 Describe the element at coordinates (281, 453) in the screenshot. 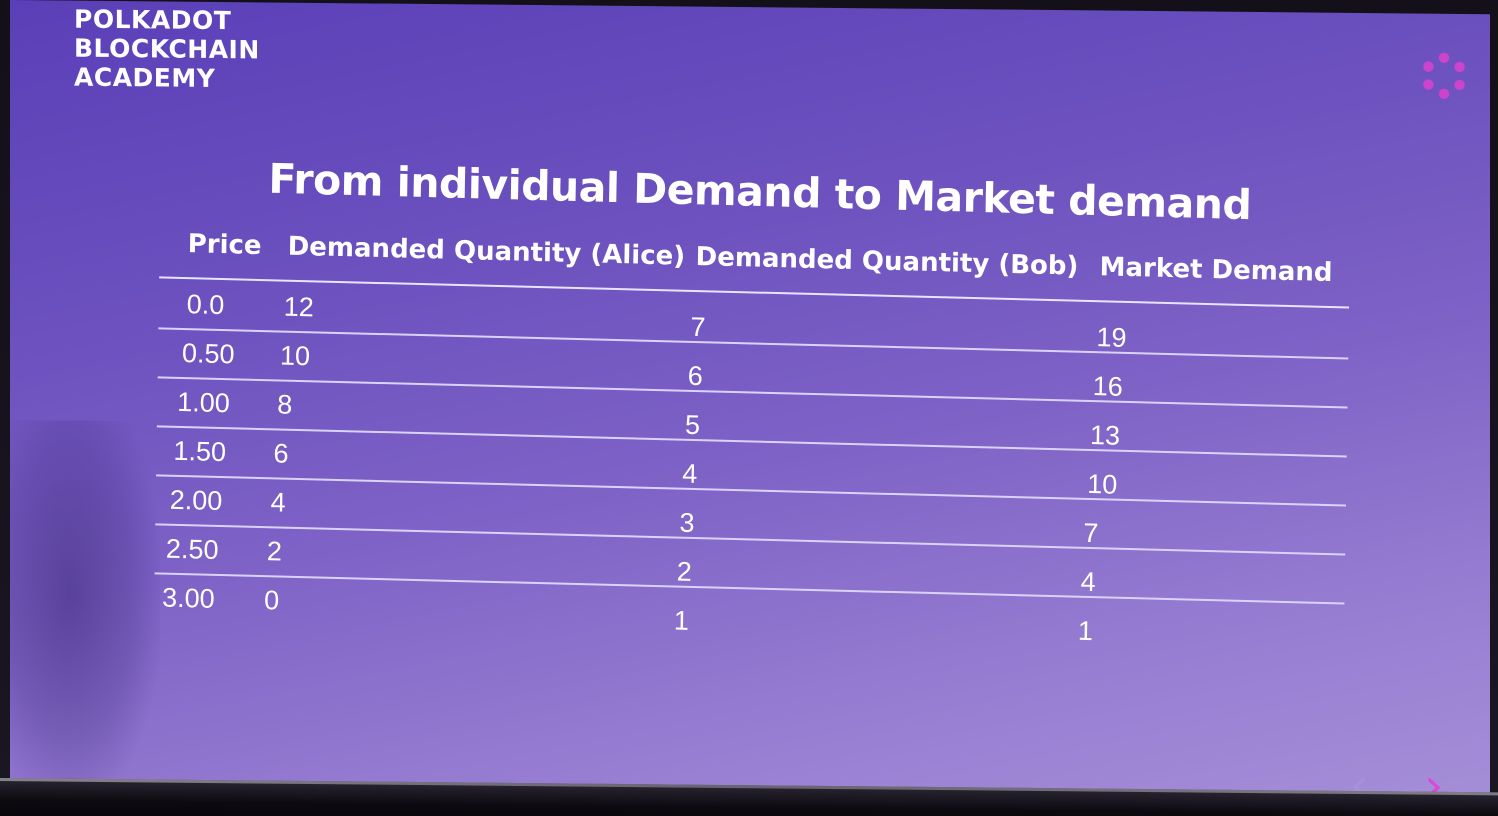

I see `cell-alice: 6` at that location.